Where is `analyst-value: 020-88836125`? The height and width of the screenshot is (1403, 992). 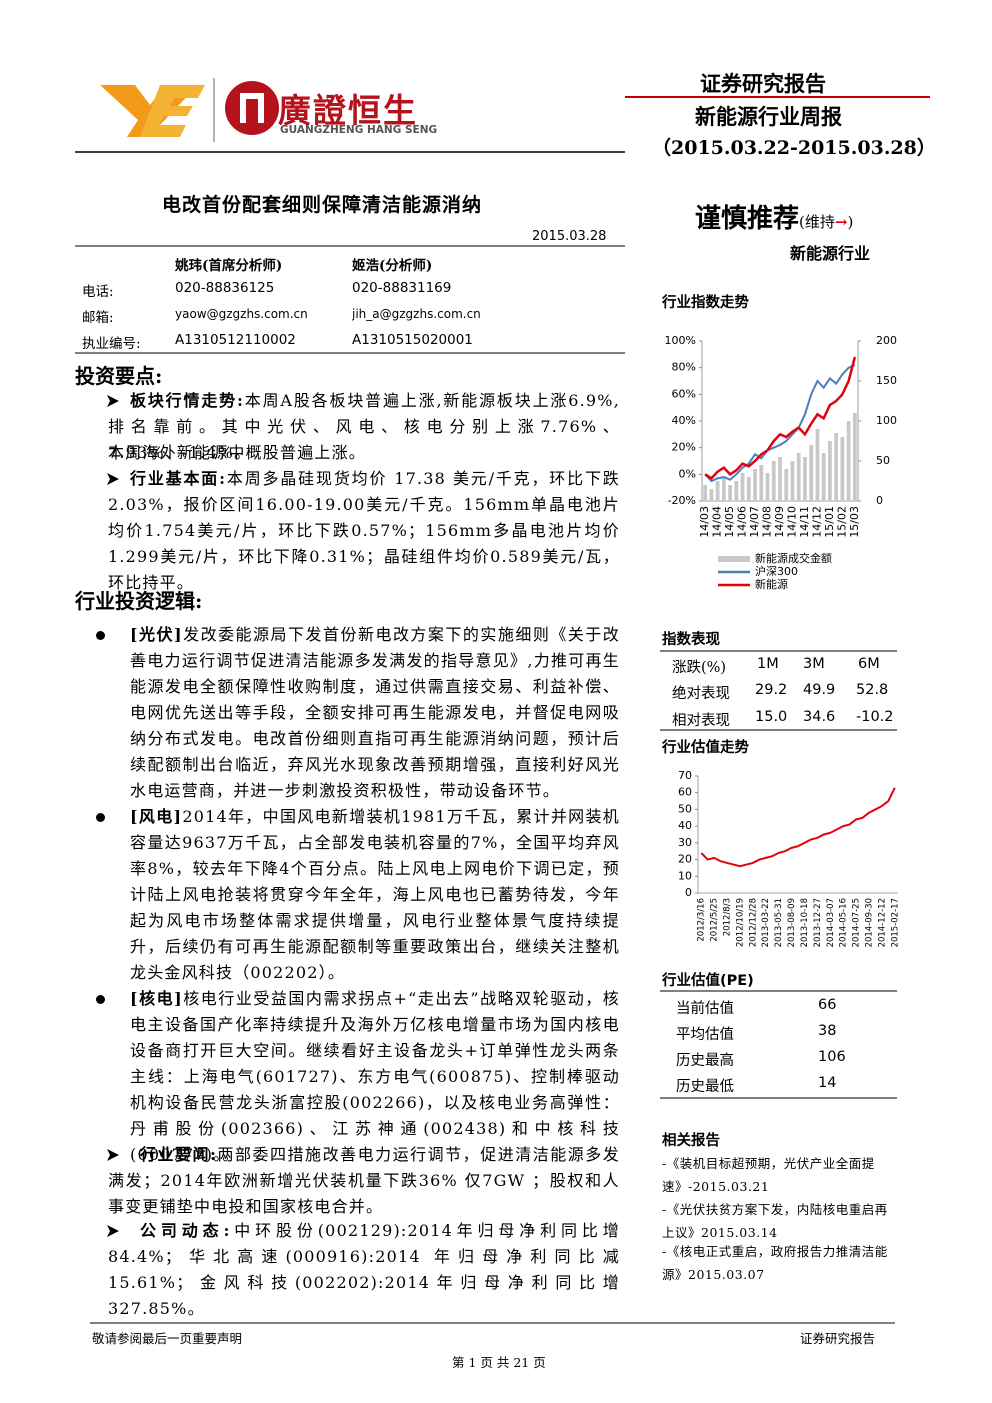
analyst-value: 020-88836125 is located at coordinates (225, 288).